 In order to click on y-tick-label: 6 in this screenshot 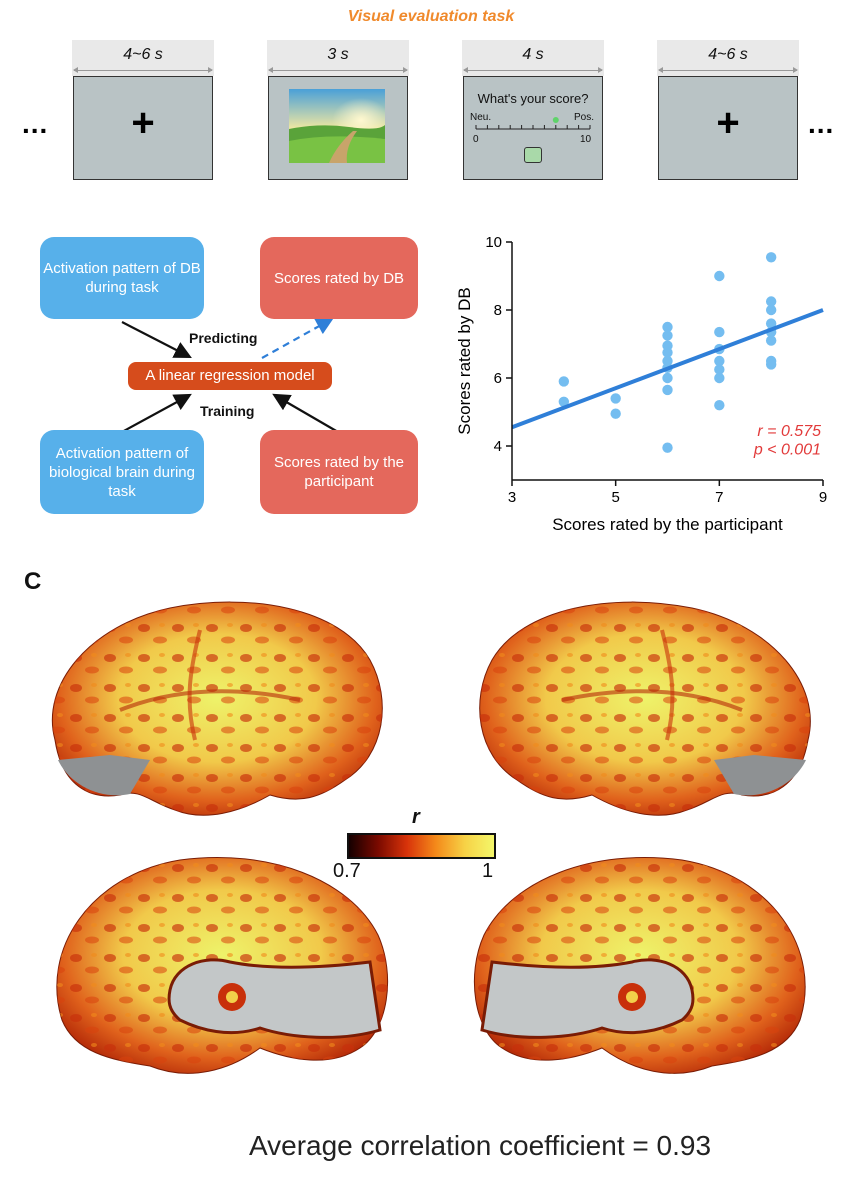, I will do `click(498, 378)`.